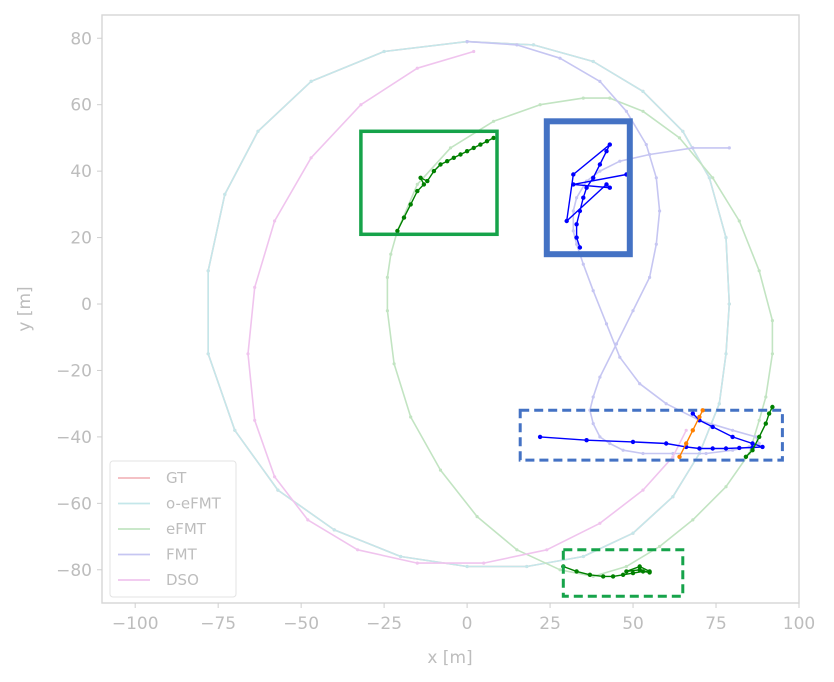 This screenshot has height=682, width=834. What do you see at coordinates (550, 624) in the screenshot?
I see `x-tick-label: 25` at bounding box center [550, 624].